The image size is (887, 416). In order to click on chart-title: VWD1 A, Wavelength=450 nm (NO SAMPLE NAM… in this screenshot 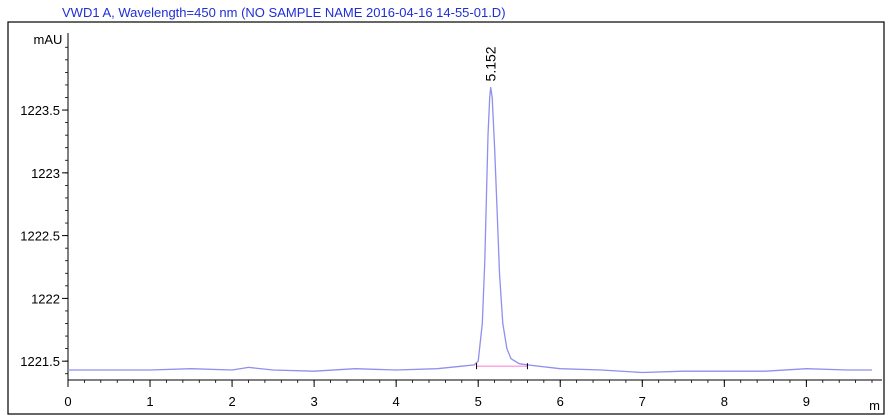, I will do `click(284, 12)`.